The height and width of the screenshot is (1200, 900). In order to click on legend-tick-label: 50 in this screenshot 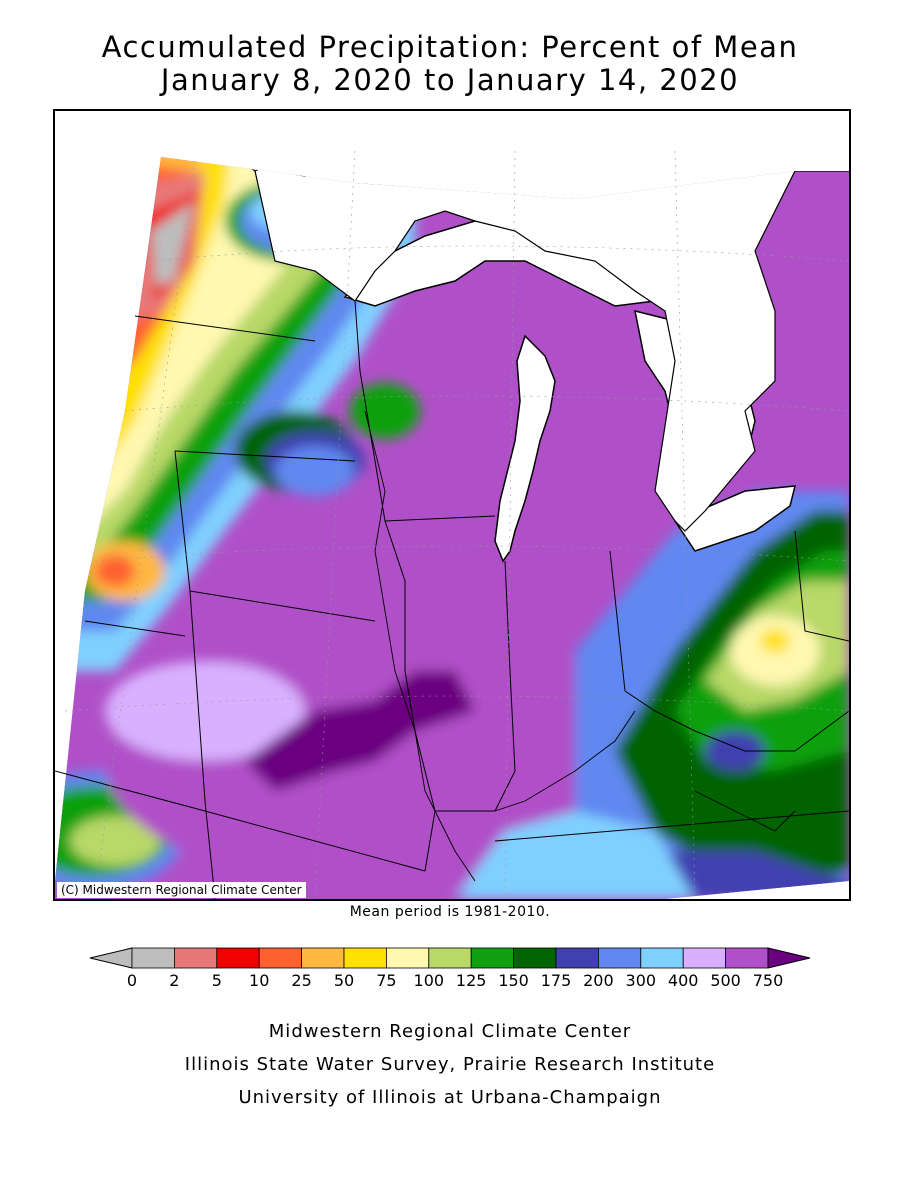, I will do `click(344, 980)`.